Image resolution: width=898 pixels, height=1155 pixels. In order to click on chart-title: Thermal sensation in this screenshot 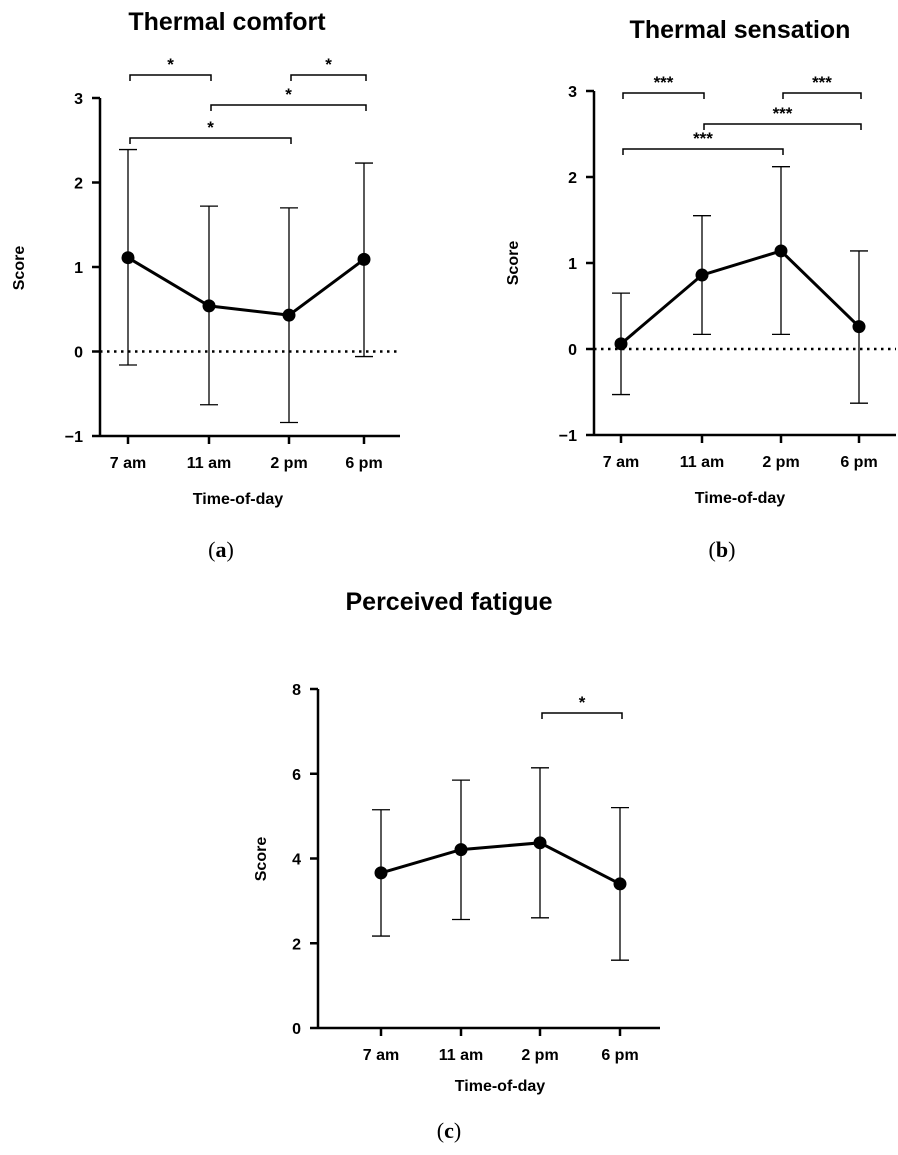, I will do `click(740, 30)`.